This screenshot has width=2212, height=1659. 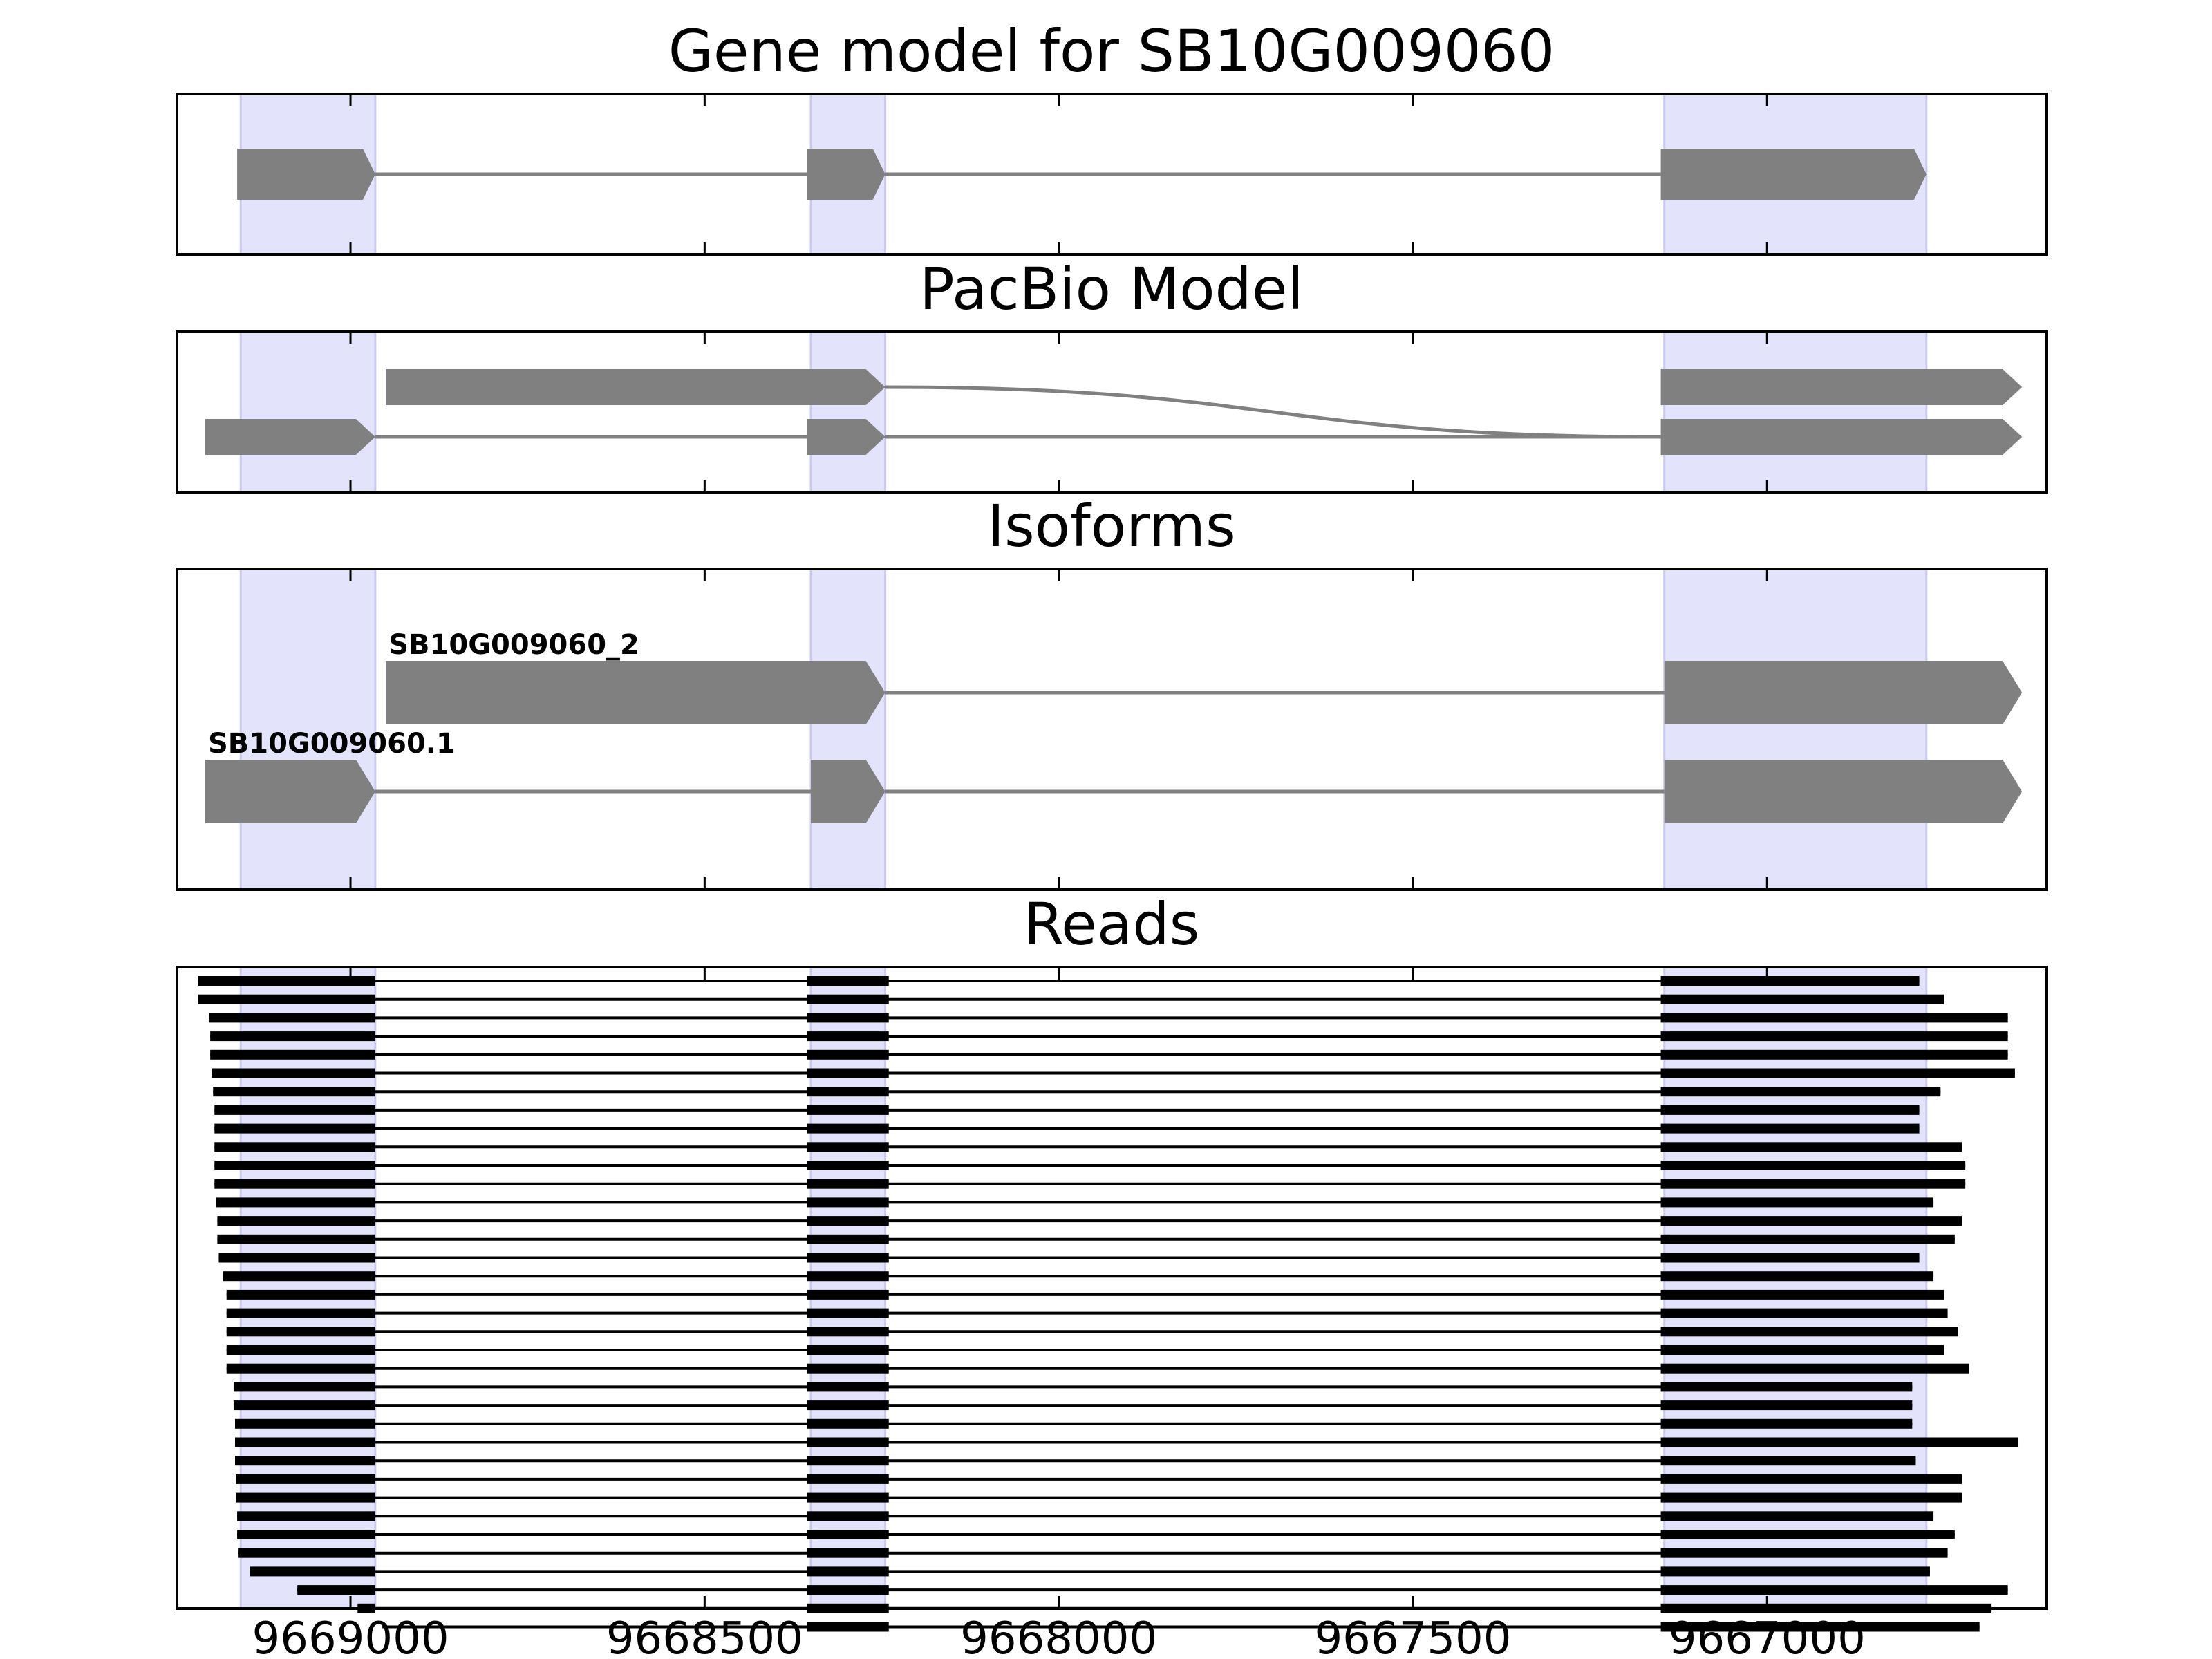 What do you see at coordinates (1112, 174) in the screenshot?
I see `gene-model-frame` at bounding box center [1112, 174].